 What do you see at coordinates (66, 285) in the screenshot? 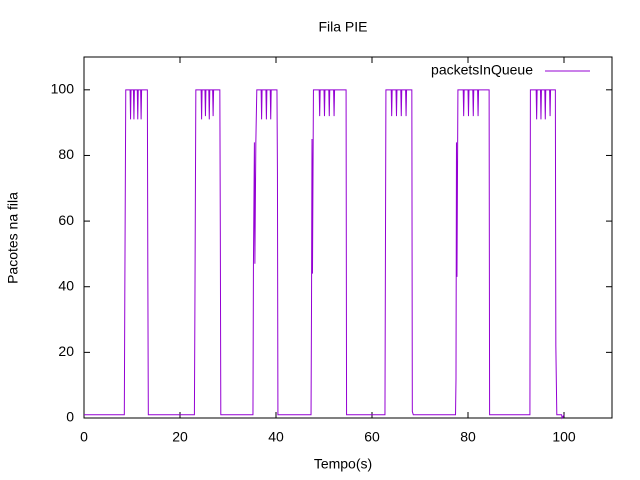
I see `y-tick-label: 40` at bounding box center [66, 285].